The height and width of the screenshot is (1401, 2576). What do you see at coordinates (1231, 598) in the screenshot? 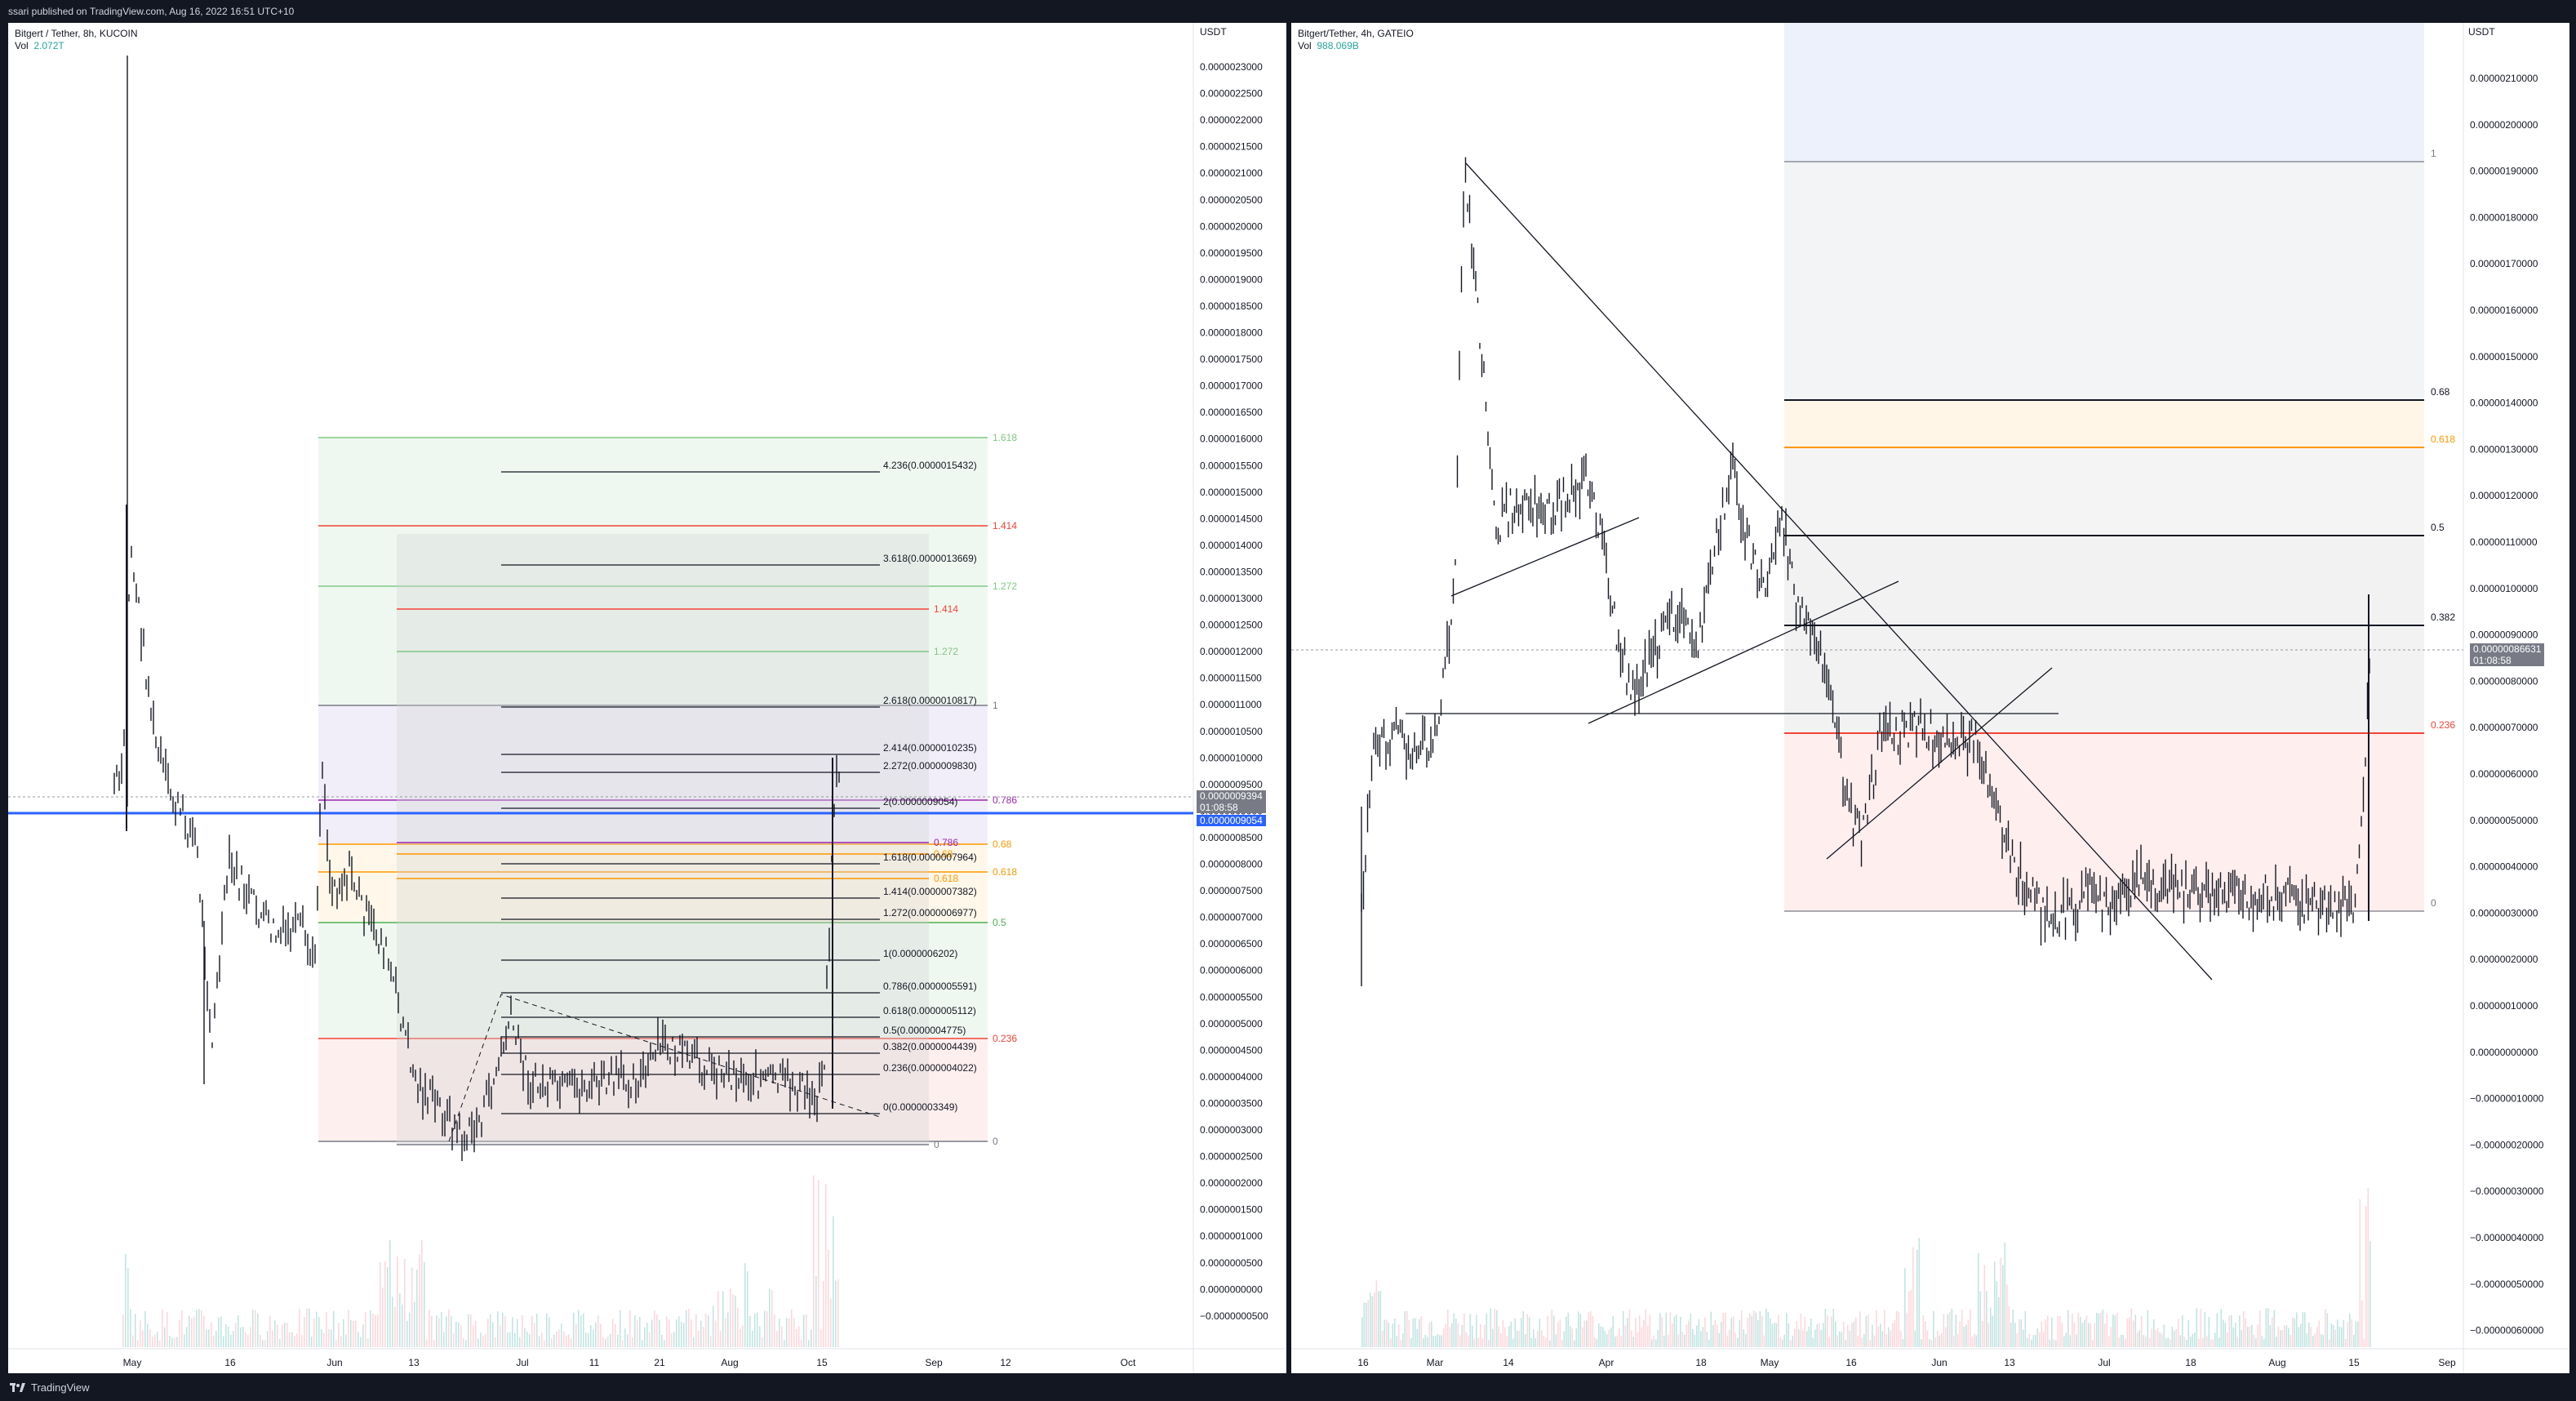
I see `left-price-tick: 0.0000013000` at bounding box center [1231, 598].